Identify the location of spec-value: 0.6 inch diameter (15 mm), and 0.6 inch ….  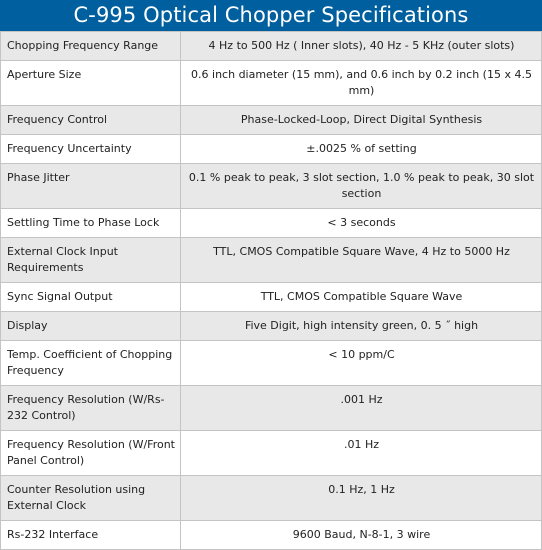
(361, 83).